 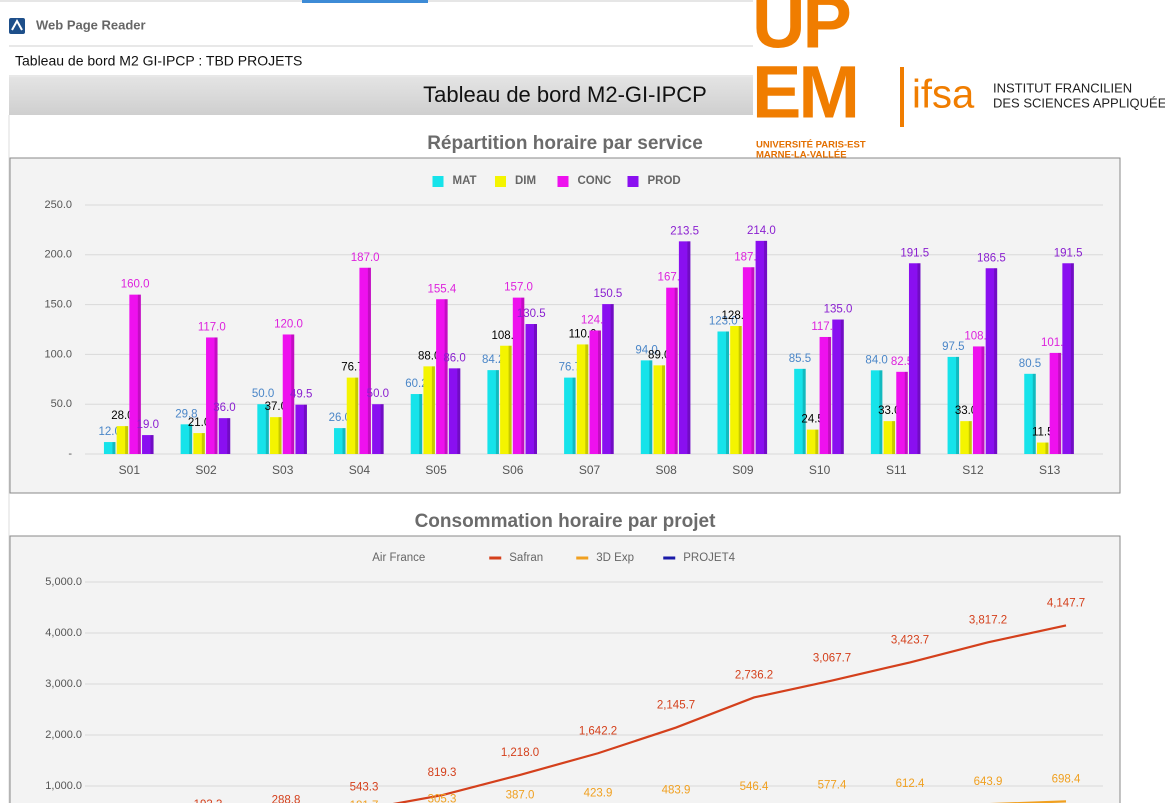 What do you see at coordinates (800, 359) in the screenshot?
I see `value-label: 85.5` at bounding box center [800, 359].